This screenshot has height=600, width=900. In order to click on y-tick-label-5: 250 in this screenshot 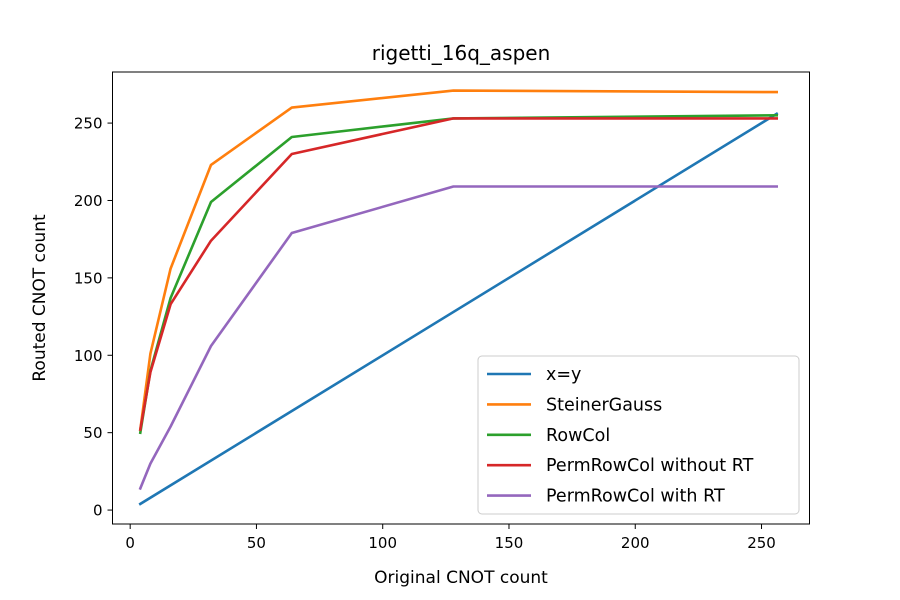, I will do `click(88, 124)`.